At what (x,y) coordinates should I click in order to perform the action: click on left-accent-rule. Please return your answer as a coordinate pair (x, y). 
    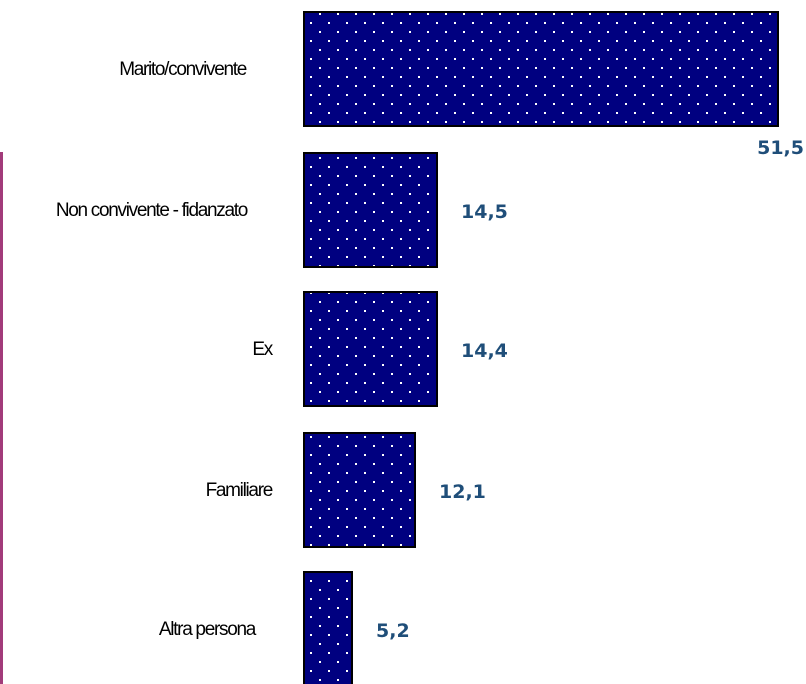
    Looking at the image, I should click on (1, 418).